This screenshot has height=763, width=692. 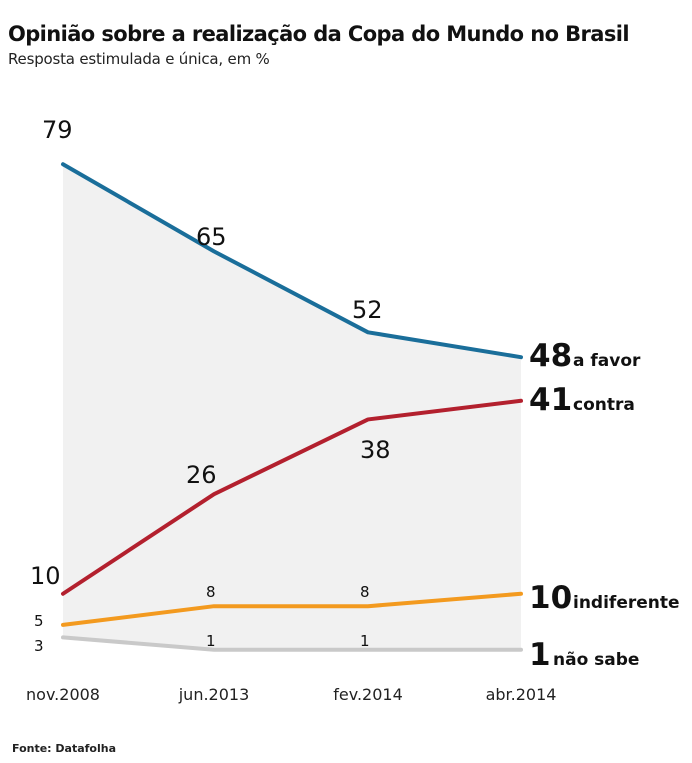 What do you see at coordinates (292, 643) in the screenshot?
I see `series-line-nao-sabe` at bounding box center [292, 643].